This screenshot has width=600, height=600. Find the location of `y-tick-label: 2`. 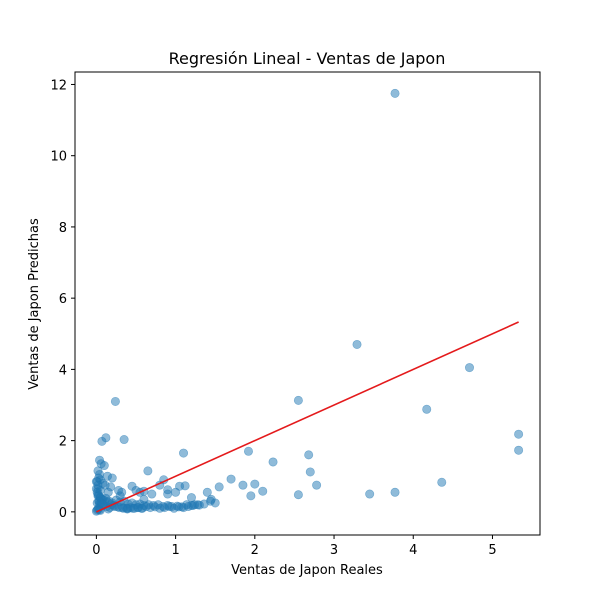

y-tick-label: 2 is located at coordinates (63, 442).